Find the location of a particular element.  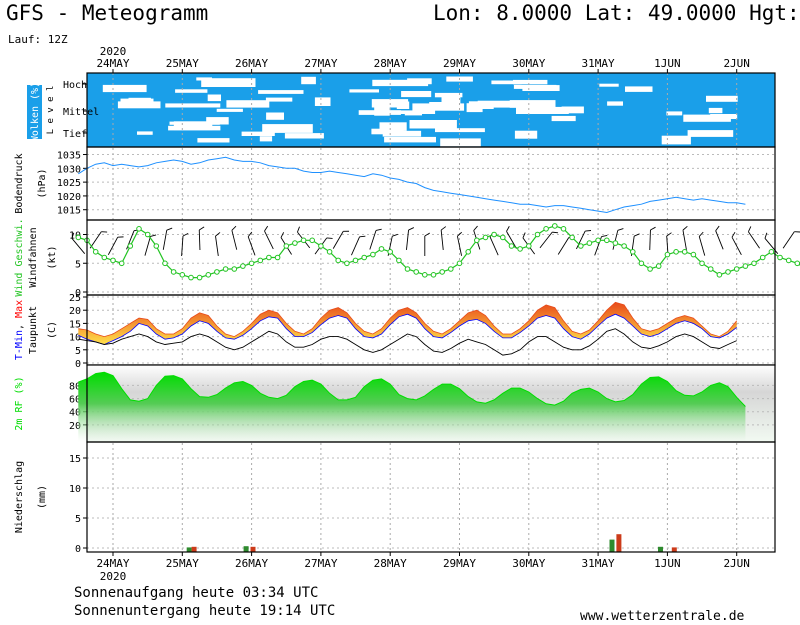

day-label-top: 26MAY is located at coordinates (251, 63).